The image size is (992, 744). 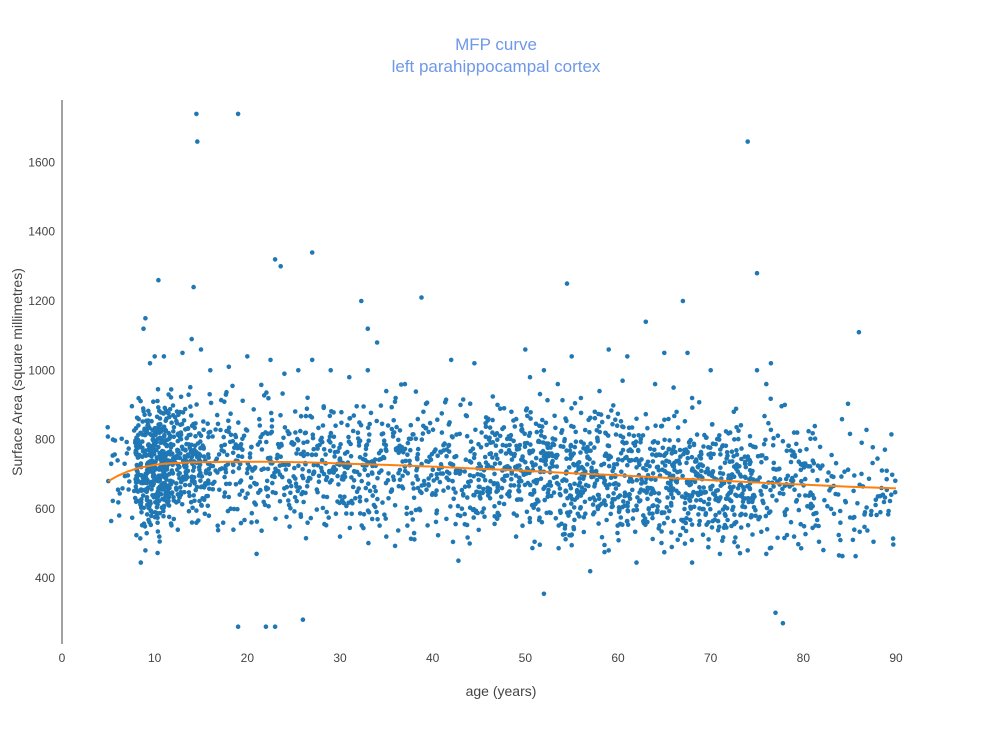 I want to click on x-tick-label: 70, so click(x=711, y=658).